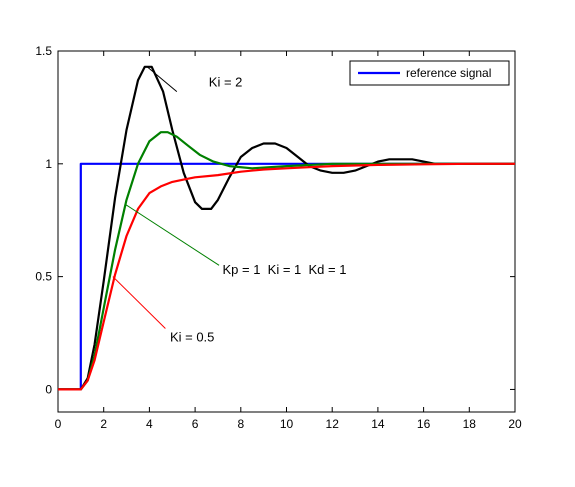 The image size is (575, 487). Describe the element at coordinates (58, 424) in the screenshot. I see `x-tick-label: 0` at that location.